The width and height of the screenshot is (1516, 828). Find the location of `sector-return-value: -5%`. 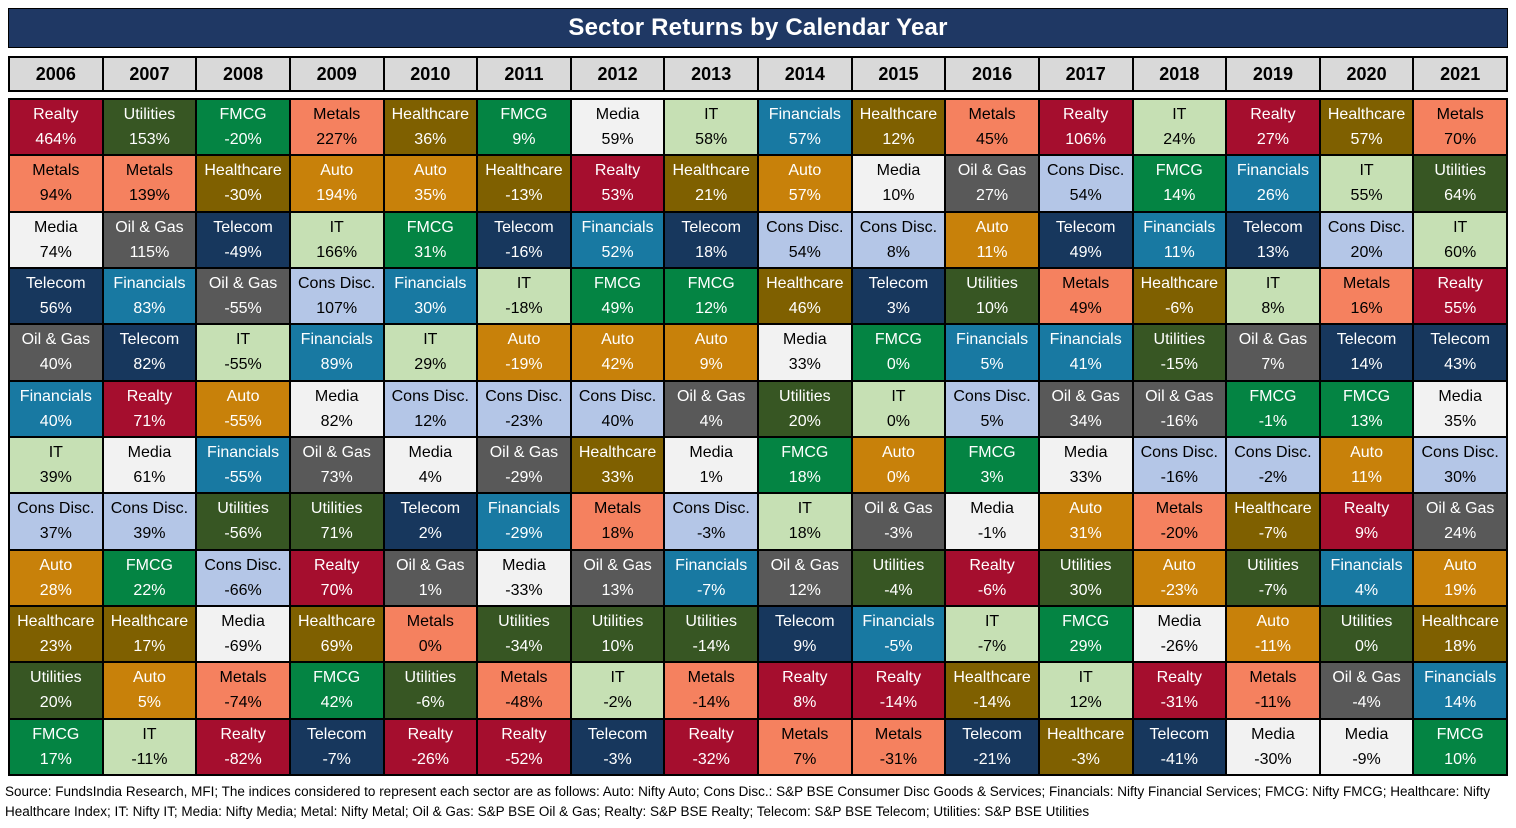

sector-return-value: -5% is located at coordinates (898, 647).